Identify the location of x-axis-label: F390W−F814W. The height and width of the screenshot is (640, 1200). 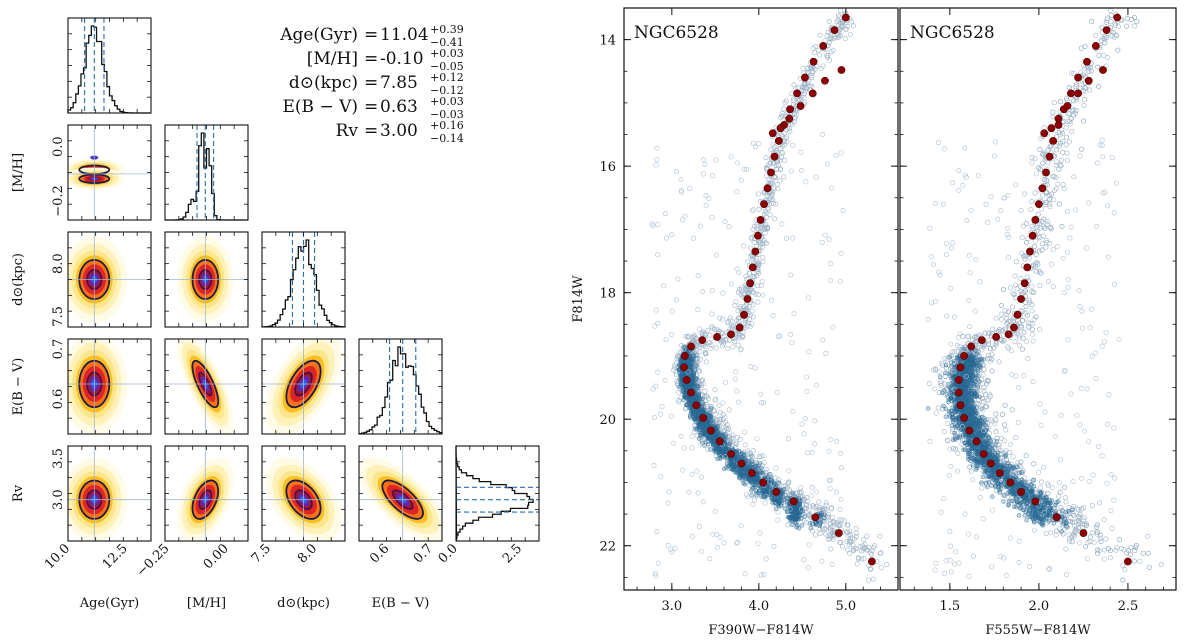
(761, 630).